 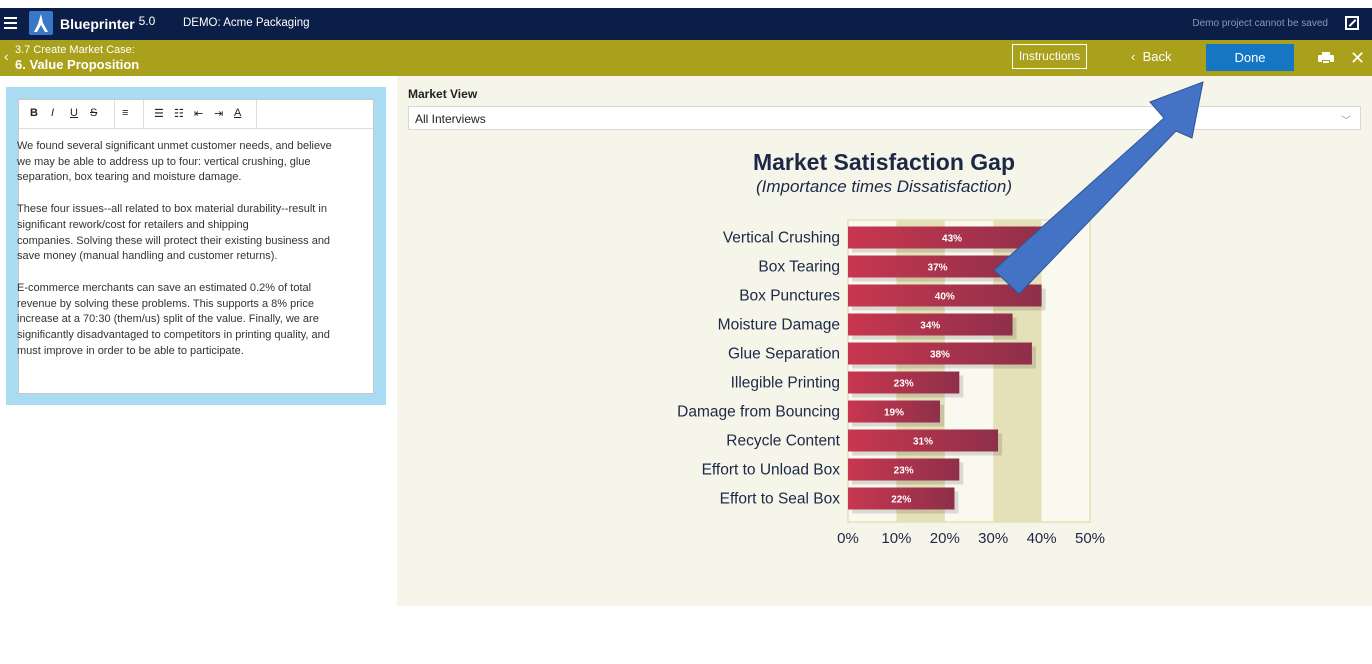 I want to click on chart-subtitle: (Importance times Dissatisfaction), so click(x=884, y=186).